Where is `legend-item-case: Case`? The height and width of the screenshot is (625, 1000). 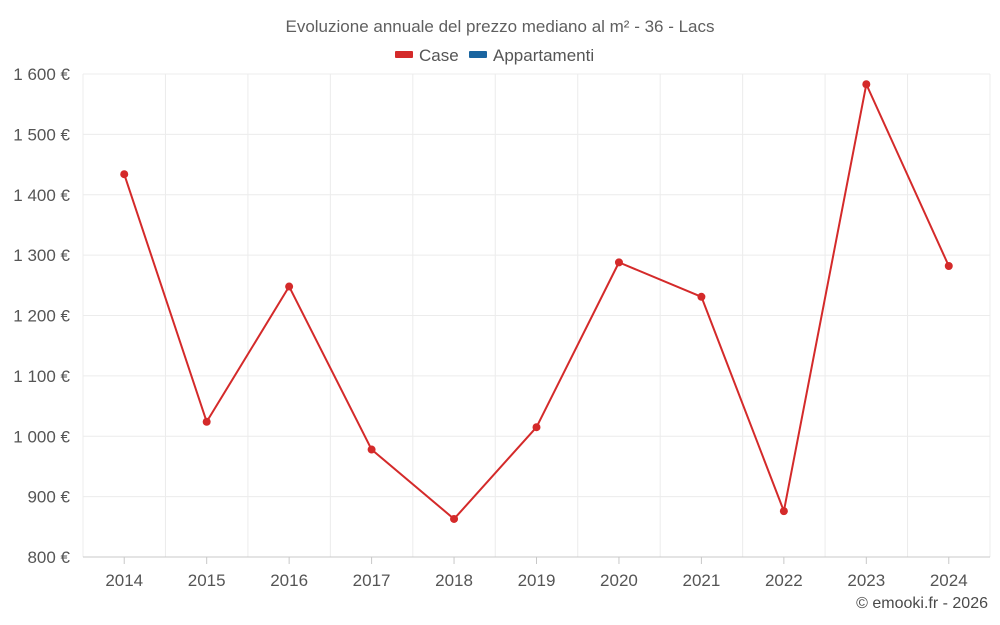 legend-item-case: Case is located at coordinates (427, 55).